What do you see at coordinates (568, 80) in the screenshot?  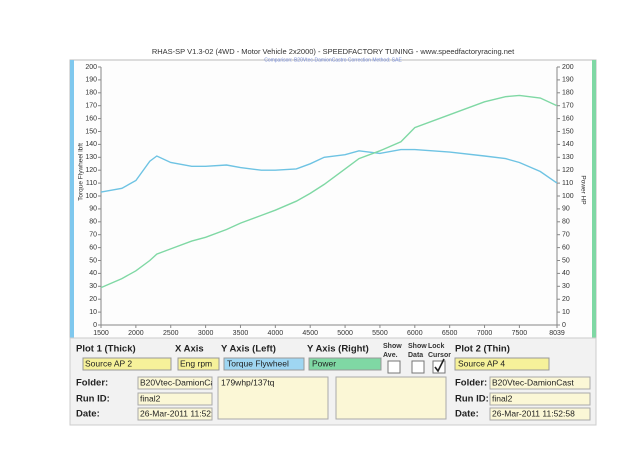 I see `y2-tick-label: 190` at bounding box center [568, 80].